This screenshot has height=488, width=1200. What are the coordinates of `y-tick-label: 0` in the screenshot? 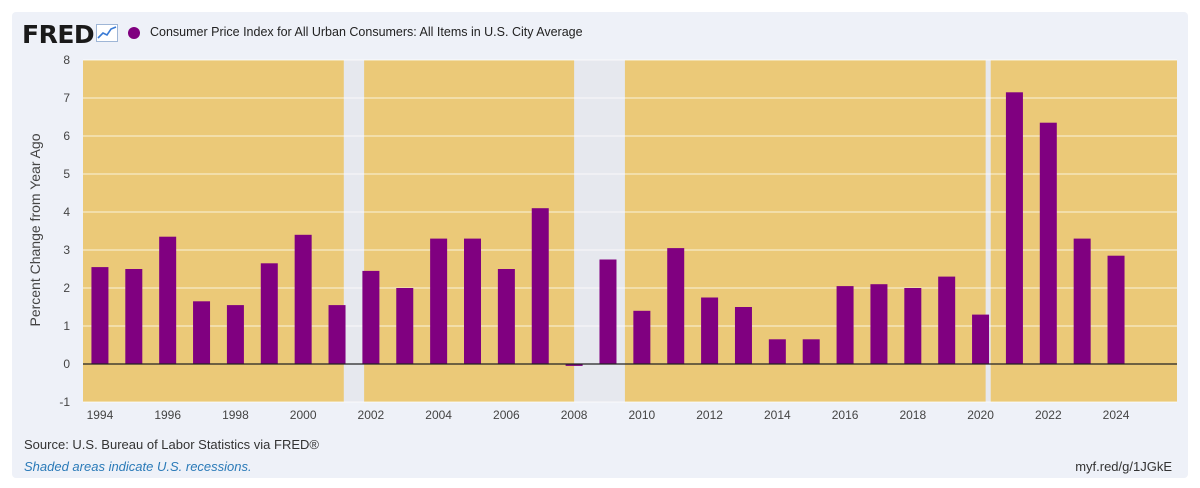 It's located at (66, 364).